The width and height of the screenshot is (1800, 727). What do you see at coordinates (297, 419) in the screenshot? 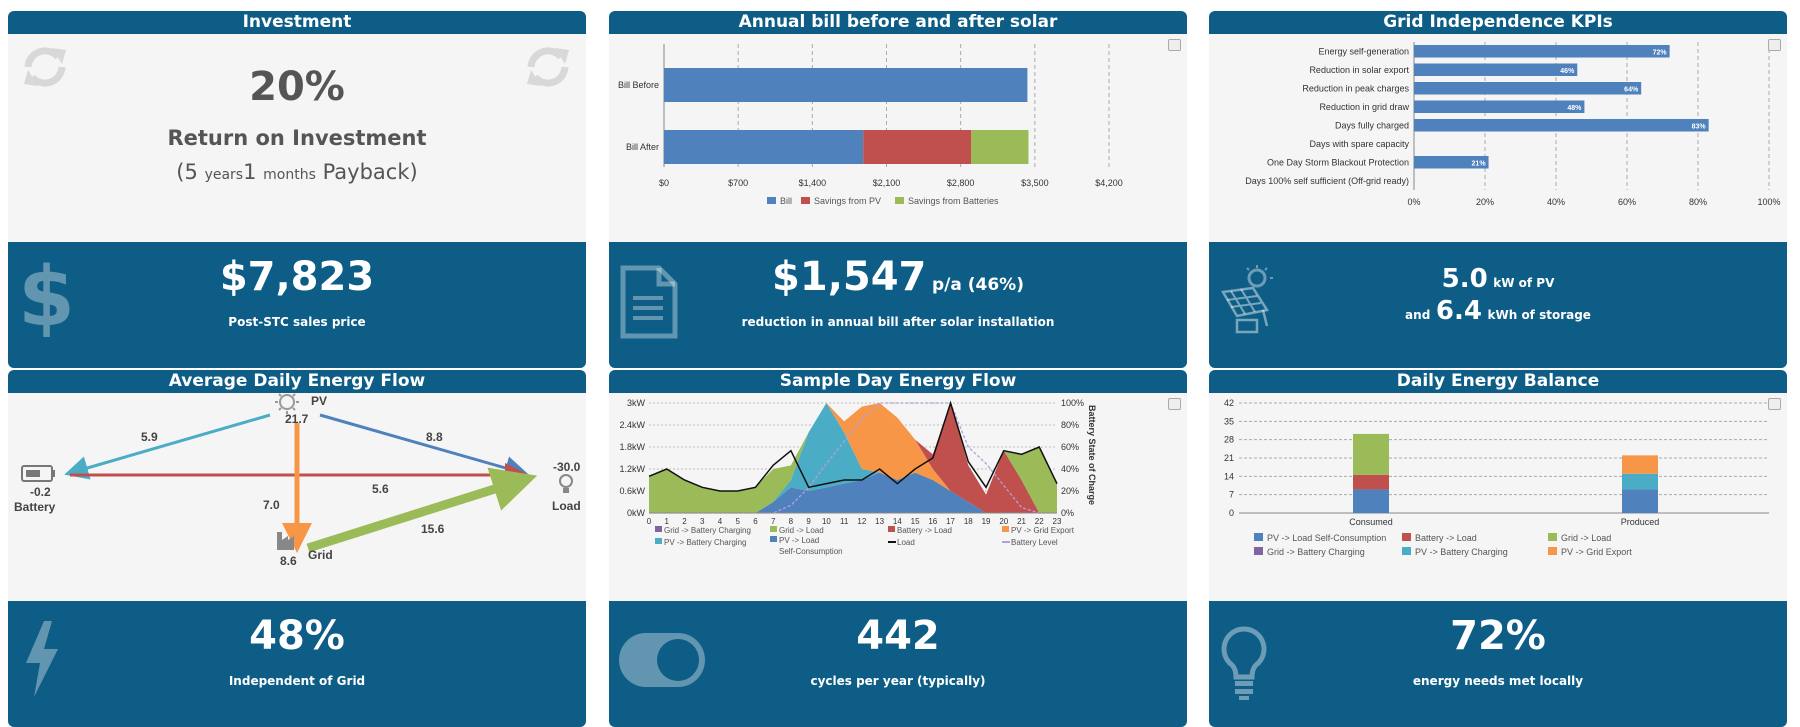
I see `pv-value: 21.7` at bounding box center [297, 419].